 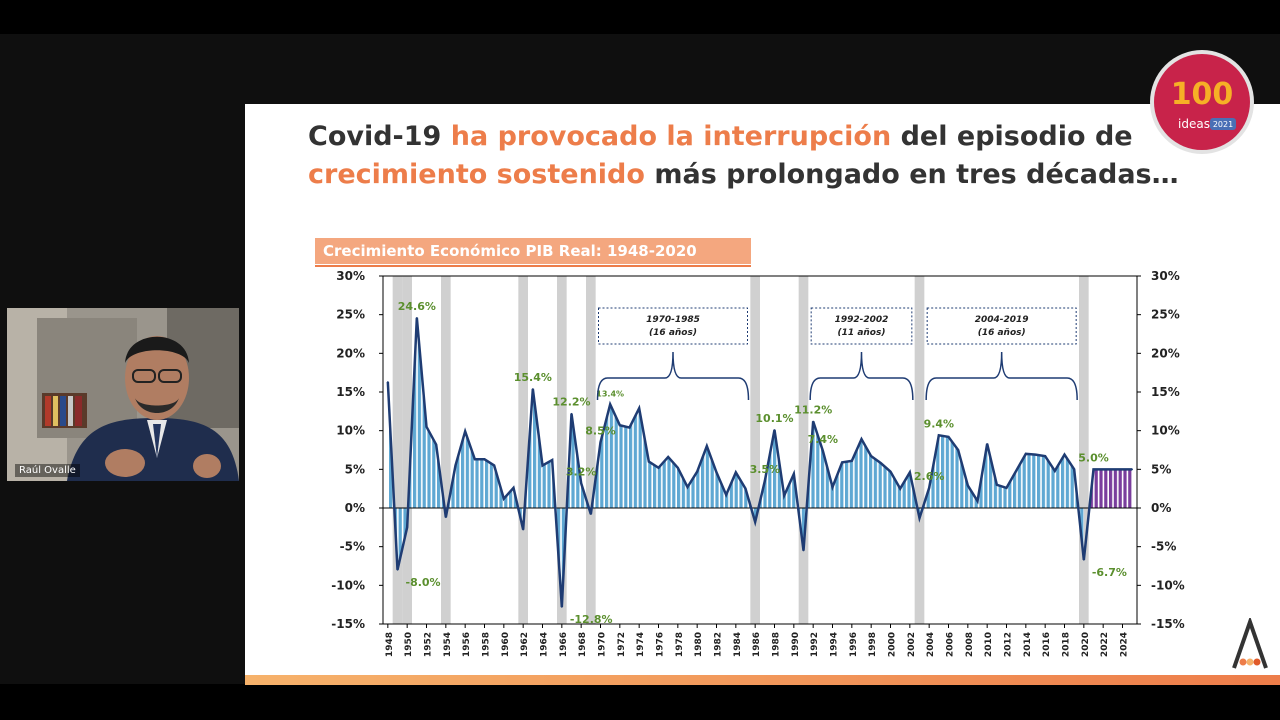 I want to click on episode-box, so click(x=1001, y=326).